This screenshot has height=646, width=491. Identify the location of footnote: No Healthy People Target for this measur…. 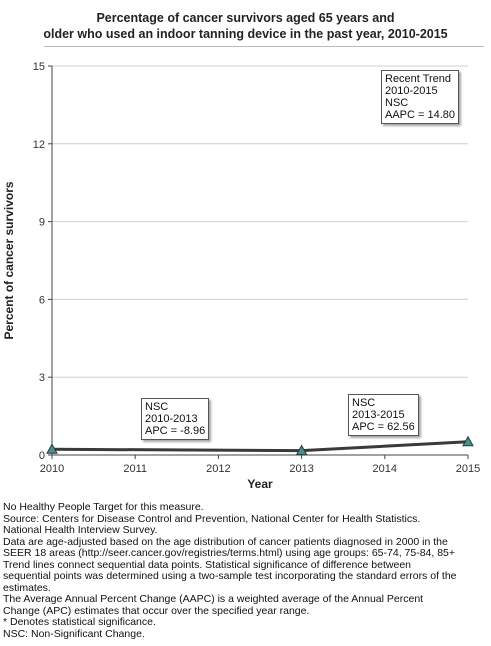
(103, 507).